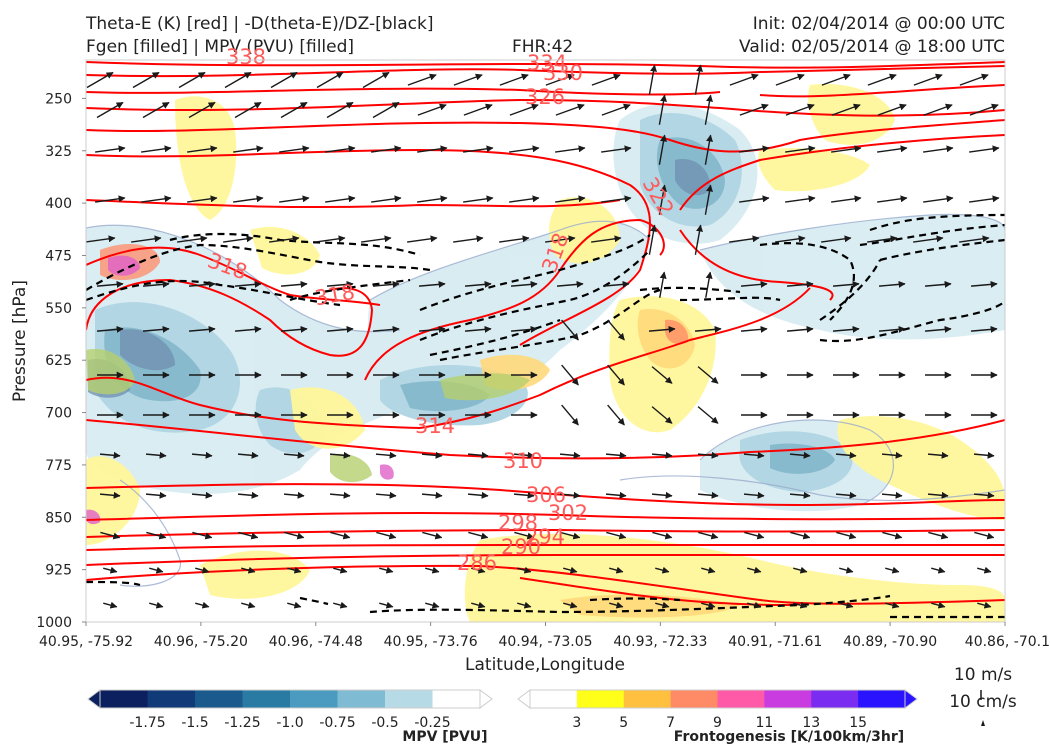  Describe the element at coordinates (58, 466) in the screenshot. I see `y-tick-label: 775` at that location.